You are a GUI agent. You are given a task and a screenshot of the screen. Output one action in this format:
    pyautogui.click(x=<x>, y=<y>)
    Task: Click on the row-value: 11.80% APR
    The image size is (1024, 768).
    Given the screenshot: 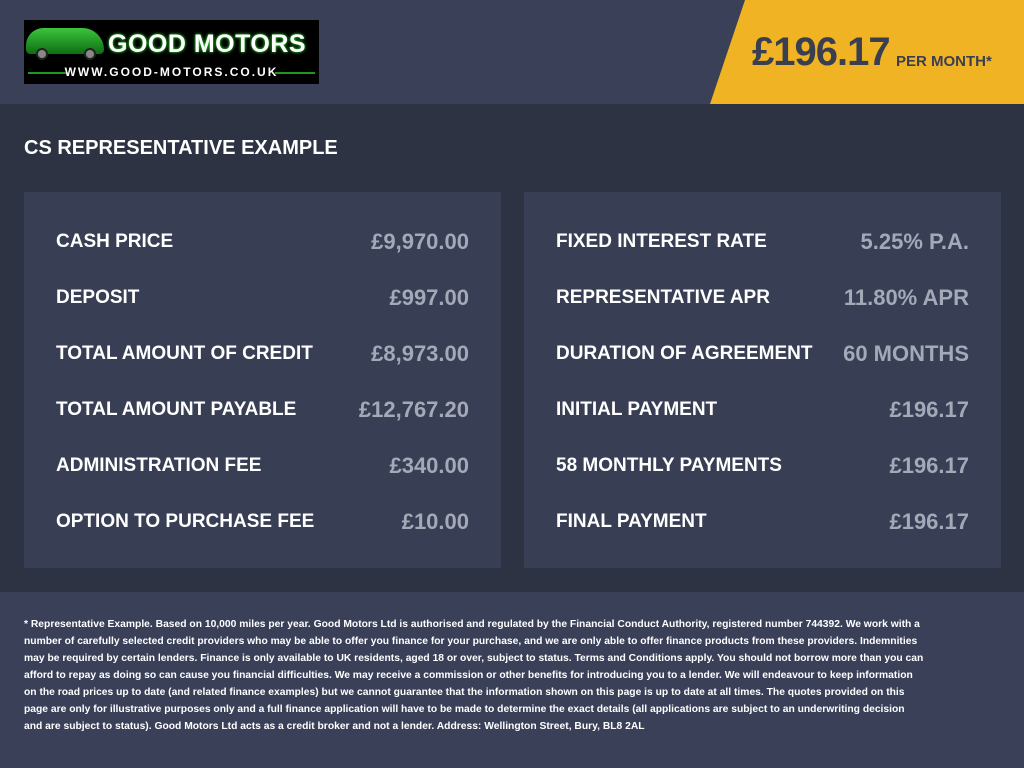 What is the action you would take?
    pyautogui.click(x=906, y=297)
    